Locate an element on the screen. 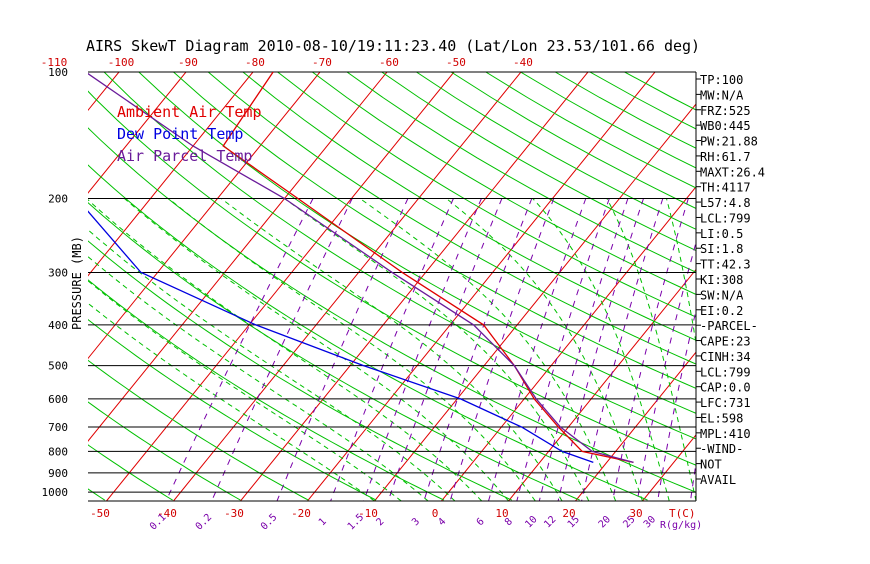  stat-item: LFC:731 is located at coordinates (725, 403).